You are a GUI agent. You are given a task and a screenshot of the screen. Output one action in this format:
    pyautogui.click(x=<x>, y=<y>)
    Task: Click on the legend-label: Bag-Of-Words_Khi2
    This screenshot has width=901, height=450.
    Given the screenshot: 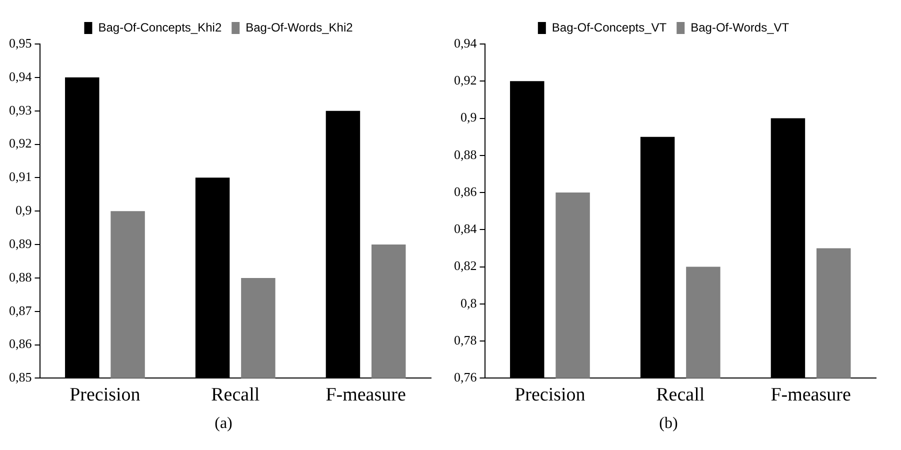 What is the action you would take?
    pyautogui.click(x=300, y=27)
    